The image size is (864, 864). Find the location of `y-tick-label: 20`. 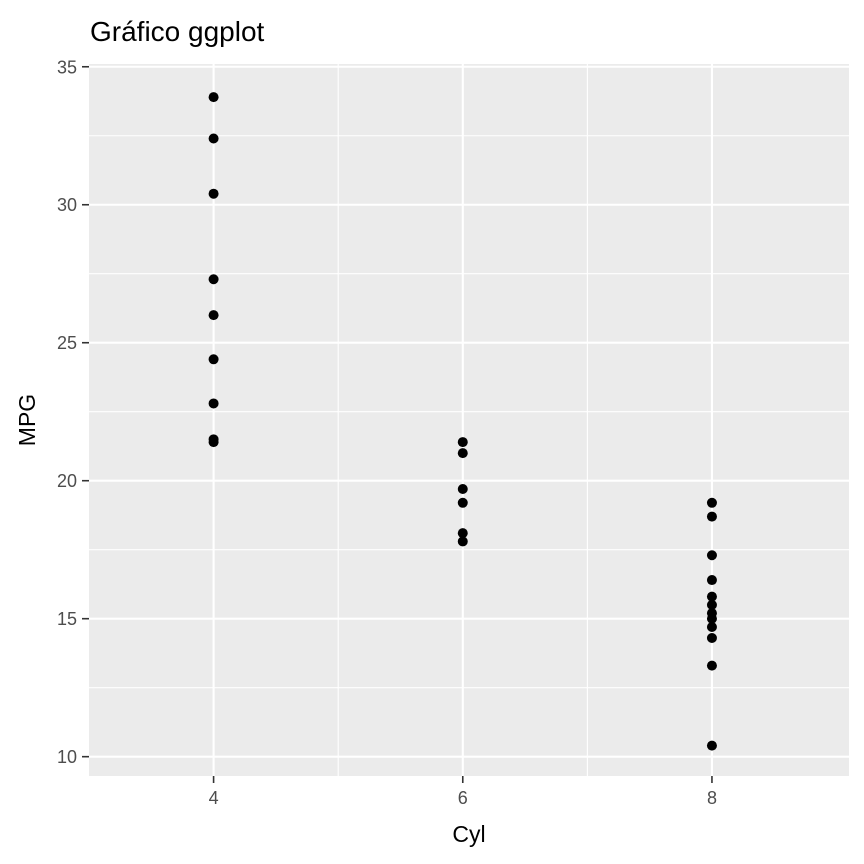

y-tick-label: 20 is located at coordinates (67, 481).